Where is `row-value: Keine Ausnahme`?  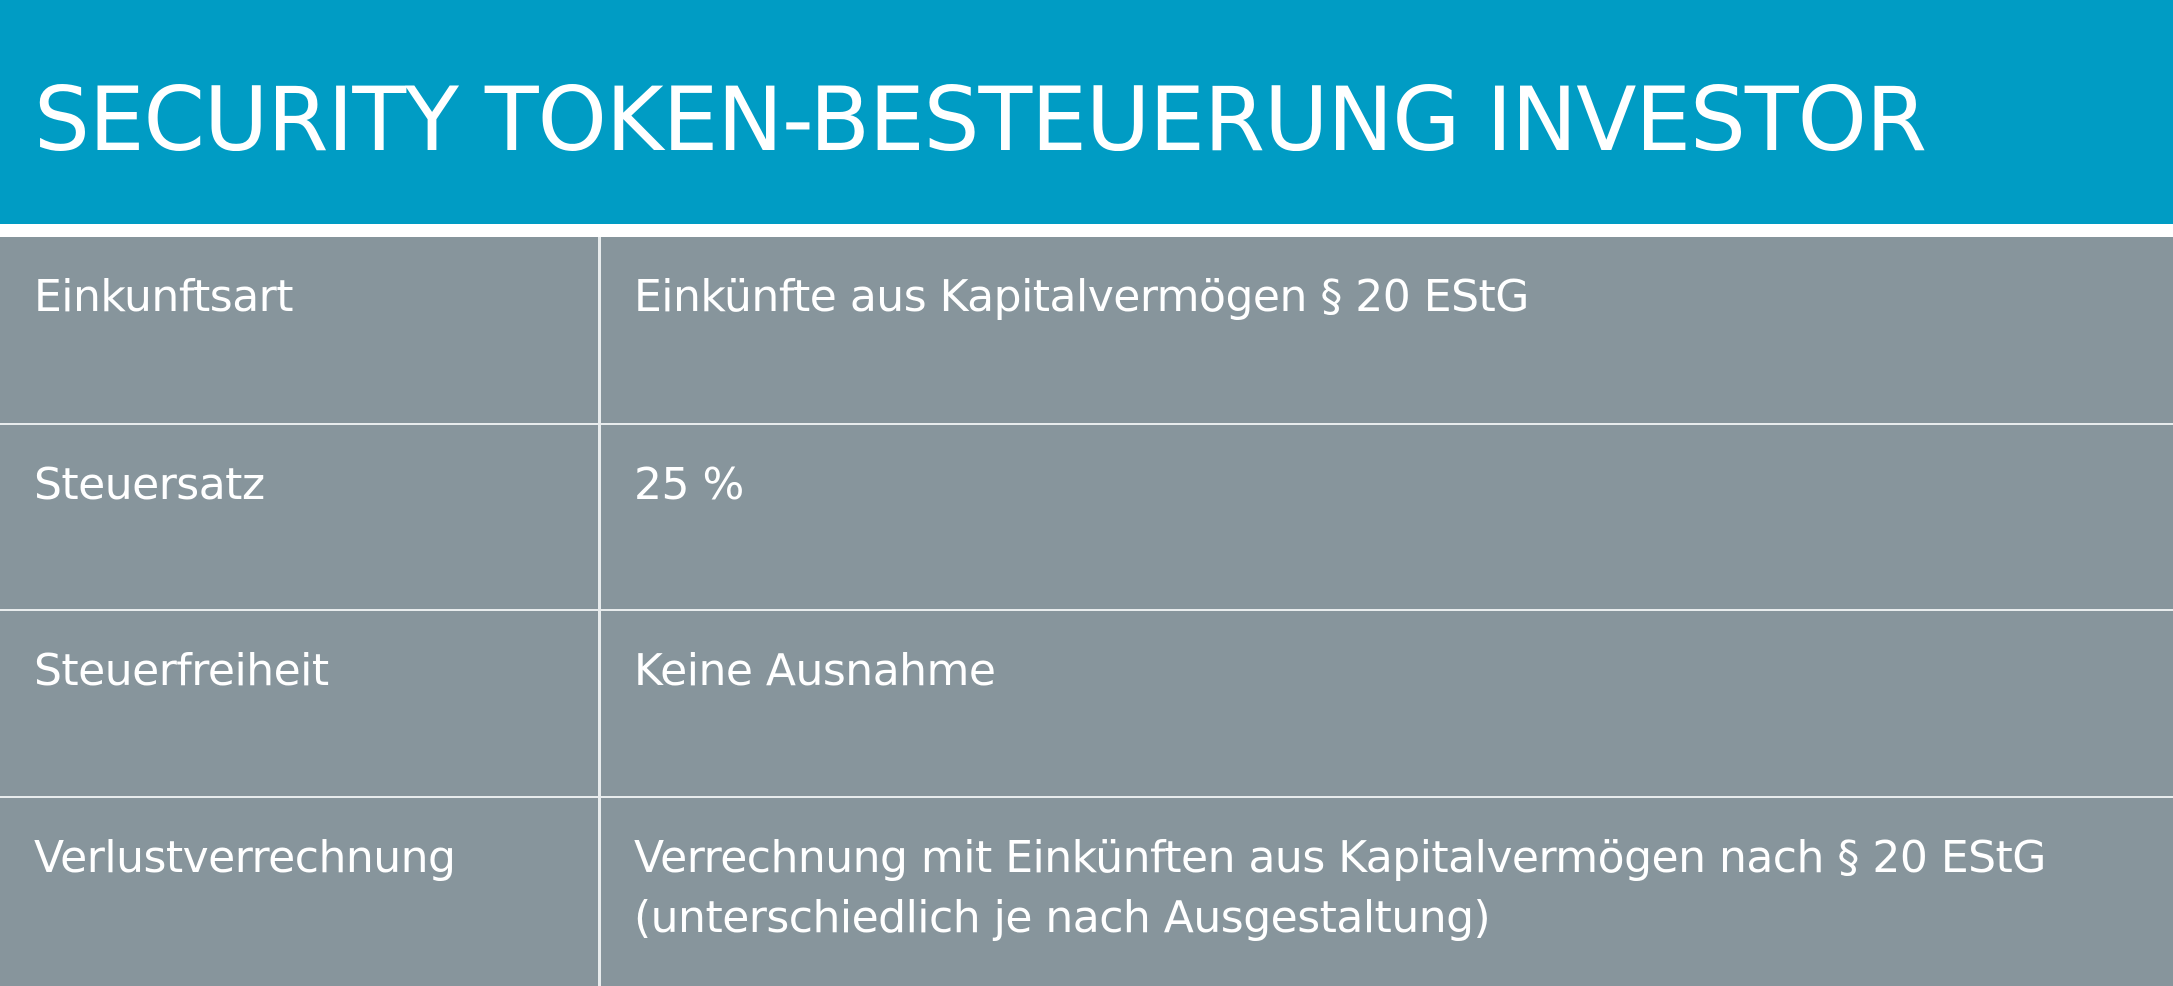
row-value: Keine Ausnahme is located at coordinates (815, 670).